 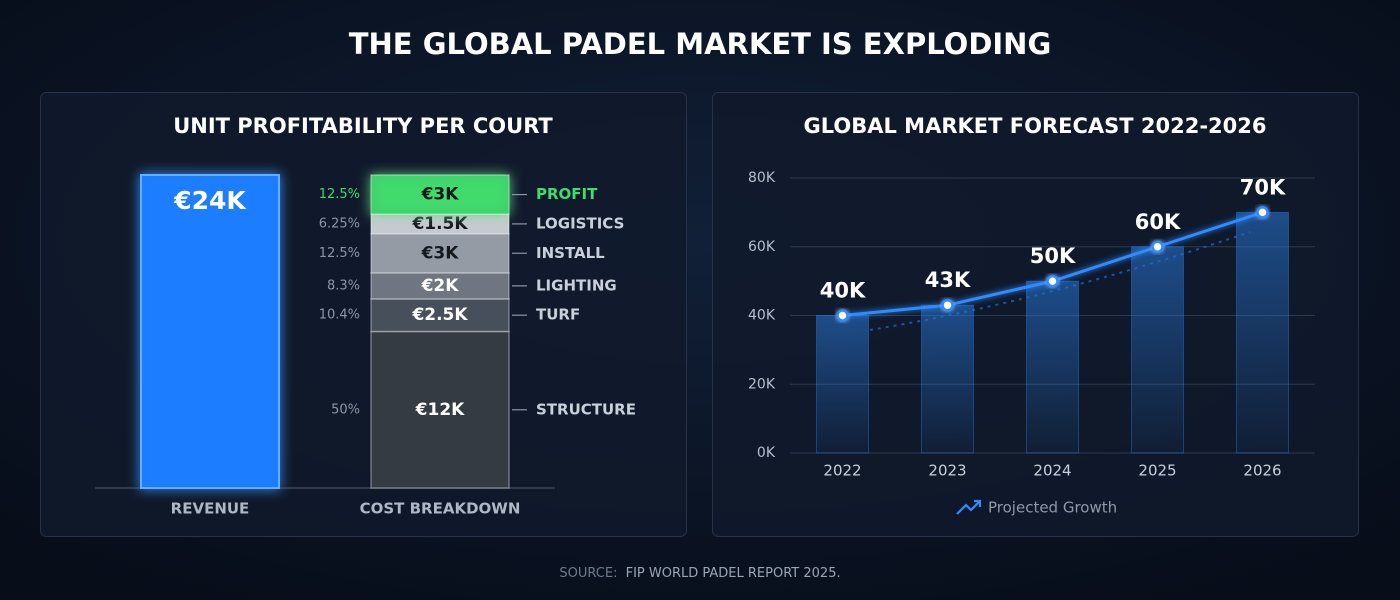 What do you see at coordinates (948, 280) in the screenshot?
I see `value-label: 43K` at bounding box center [948, 280].